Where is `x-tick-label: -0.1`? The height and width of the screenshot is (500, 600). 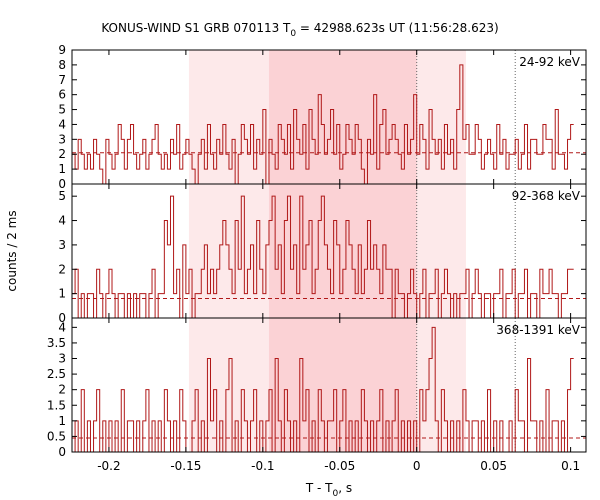
x-tick-label: -0.1 is located at coordinates (262, 466).